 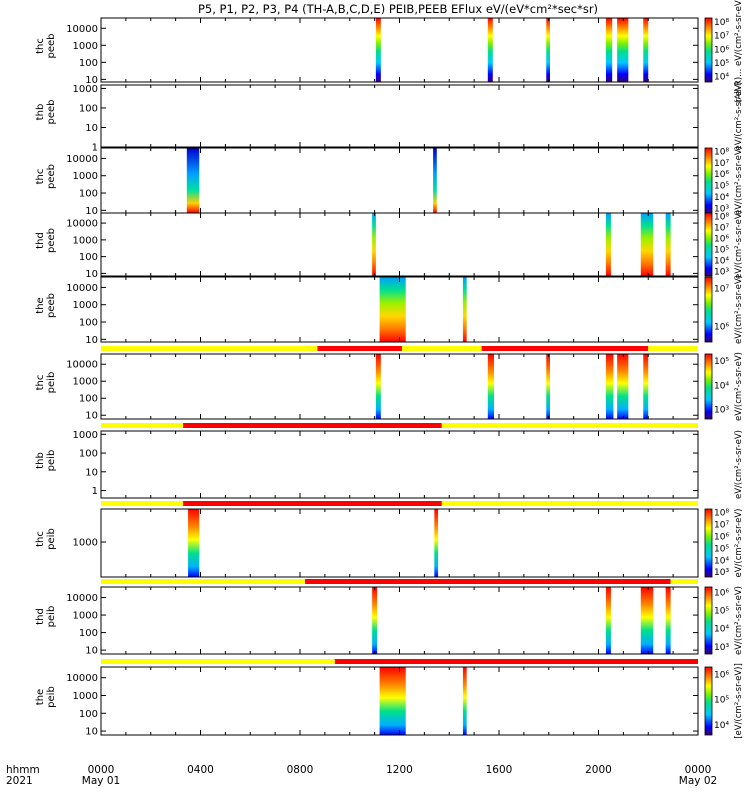 I want to click on date-end-label: May 02, so click(x=698, y=781).